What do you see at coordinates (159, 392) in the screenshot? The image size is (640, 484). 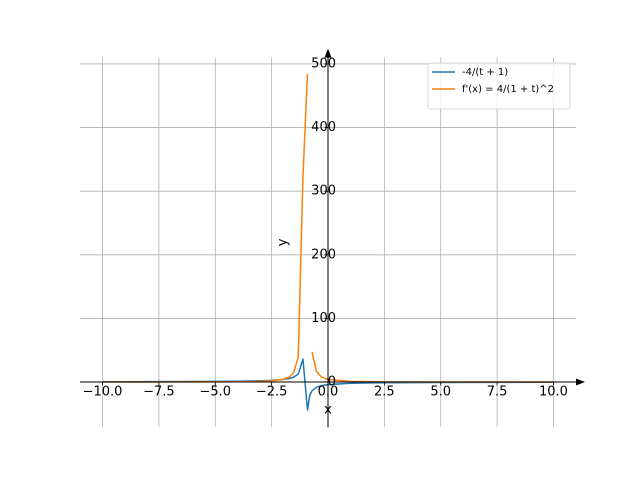 I see `x-tick-label: −7.5` at bounding box center [159, 392].